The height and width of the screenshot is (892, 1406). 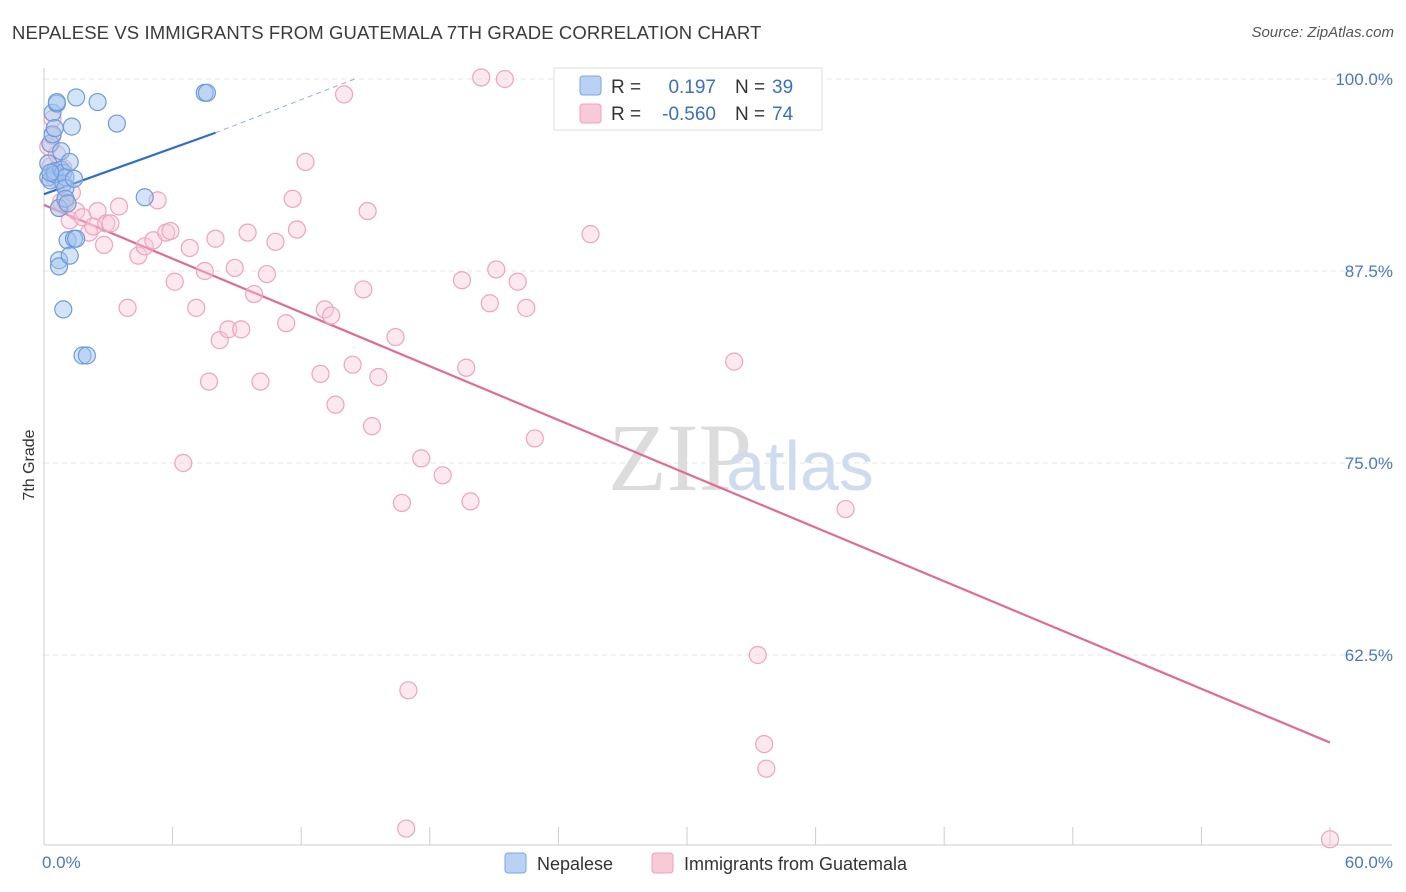 I want to click on x-tick-labels: 0.0% 60.0%, so click(x=717, y=862).